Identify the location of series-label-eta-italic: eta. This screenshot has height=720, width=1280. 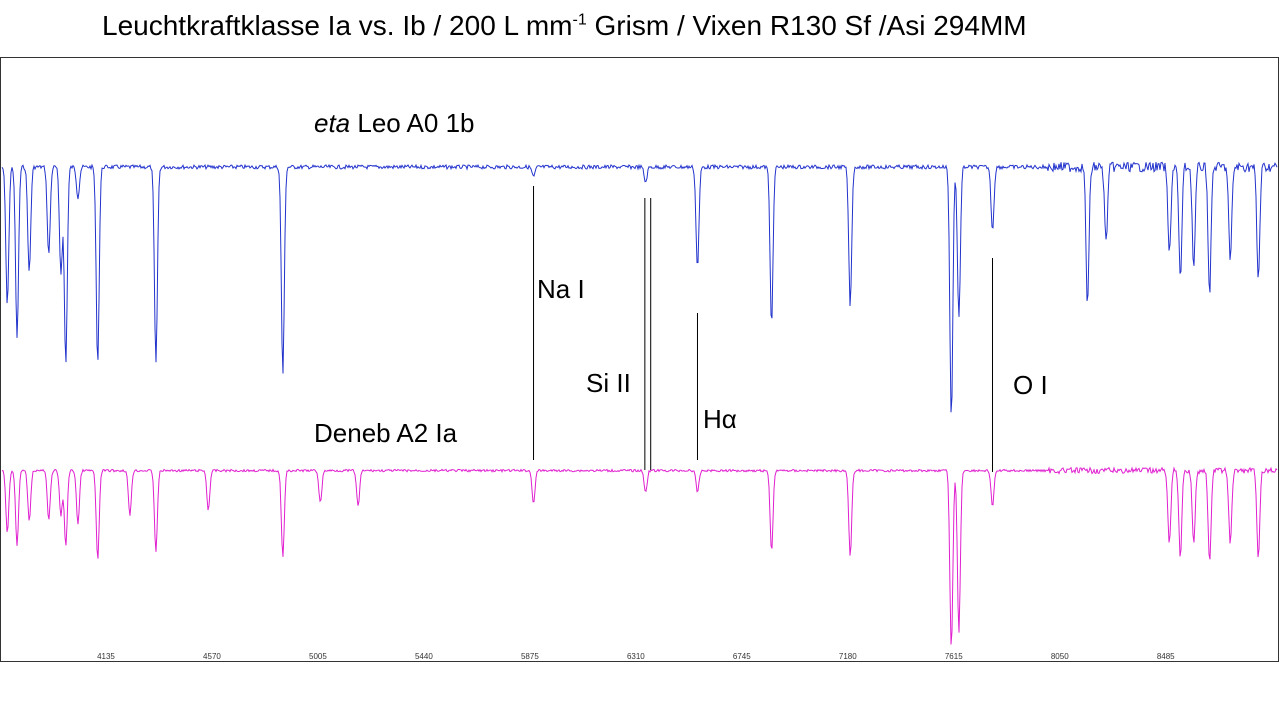
(332, 123).